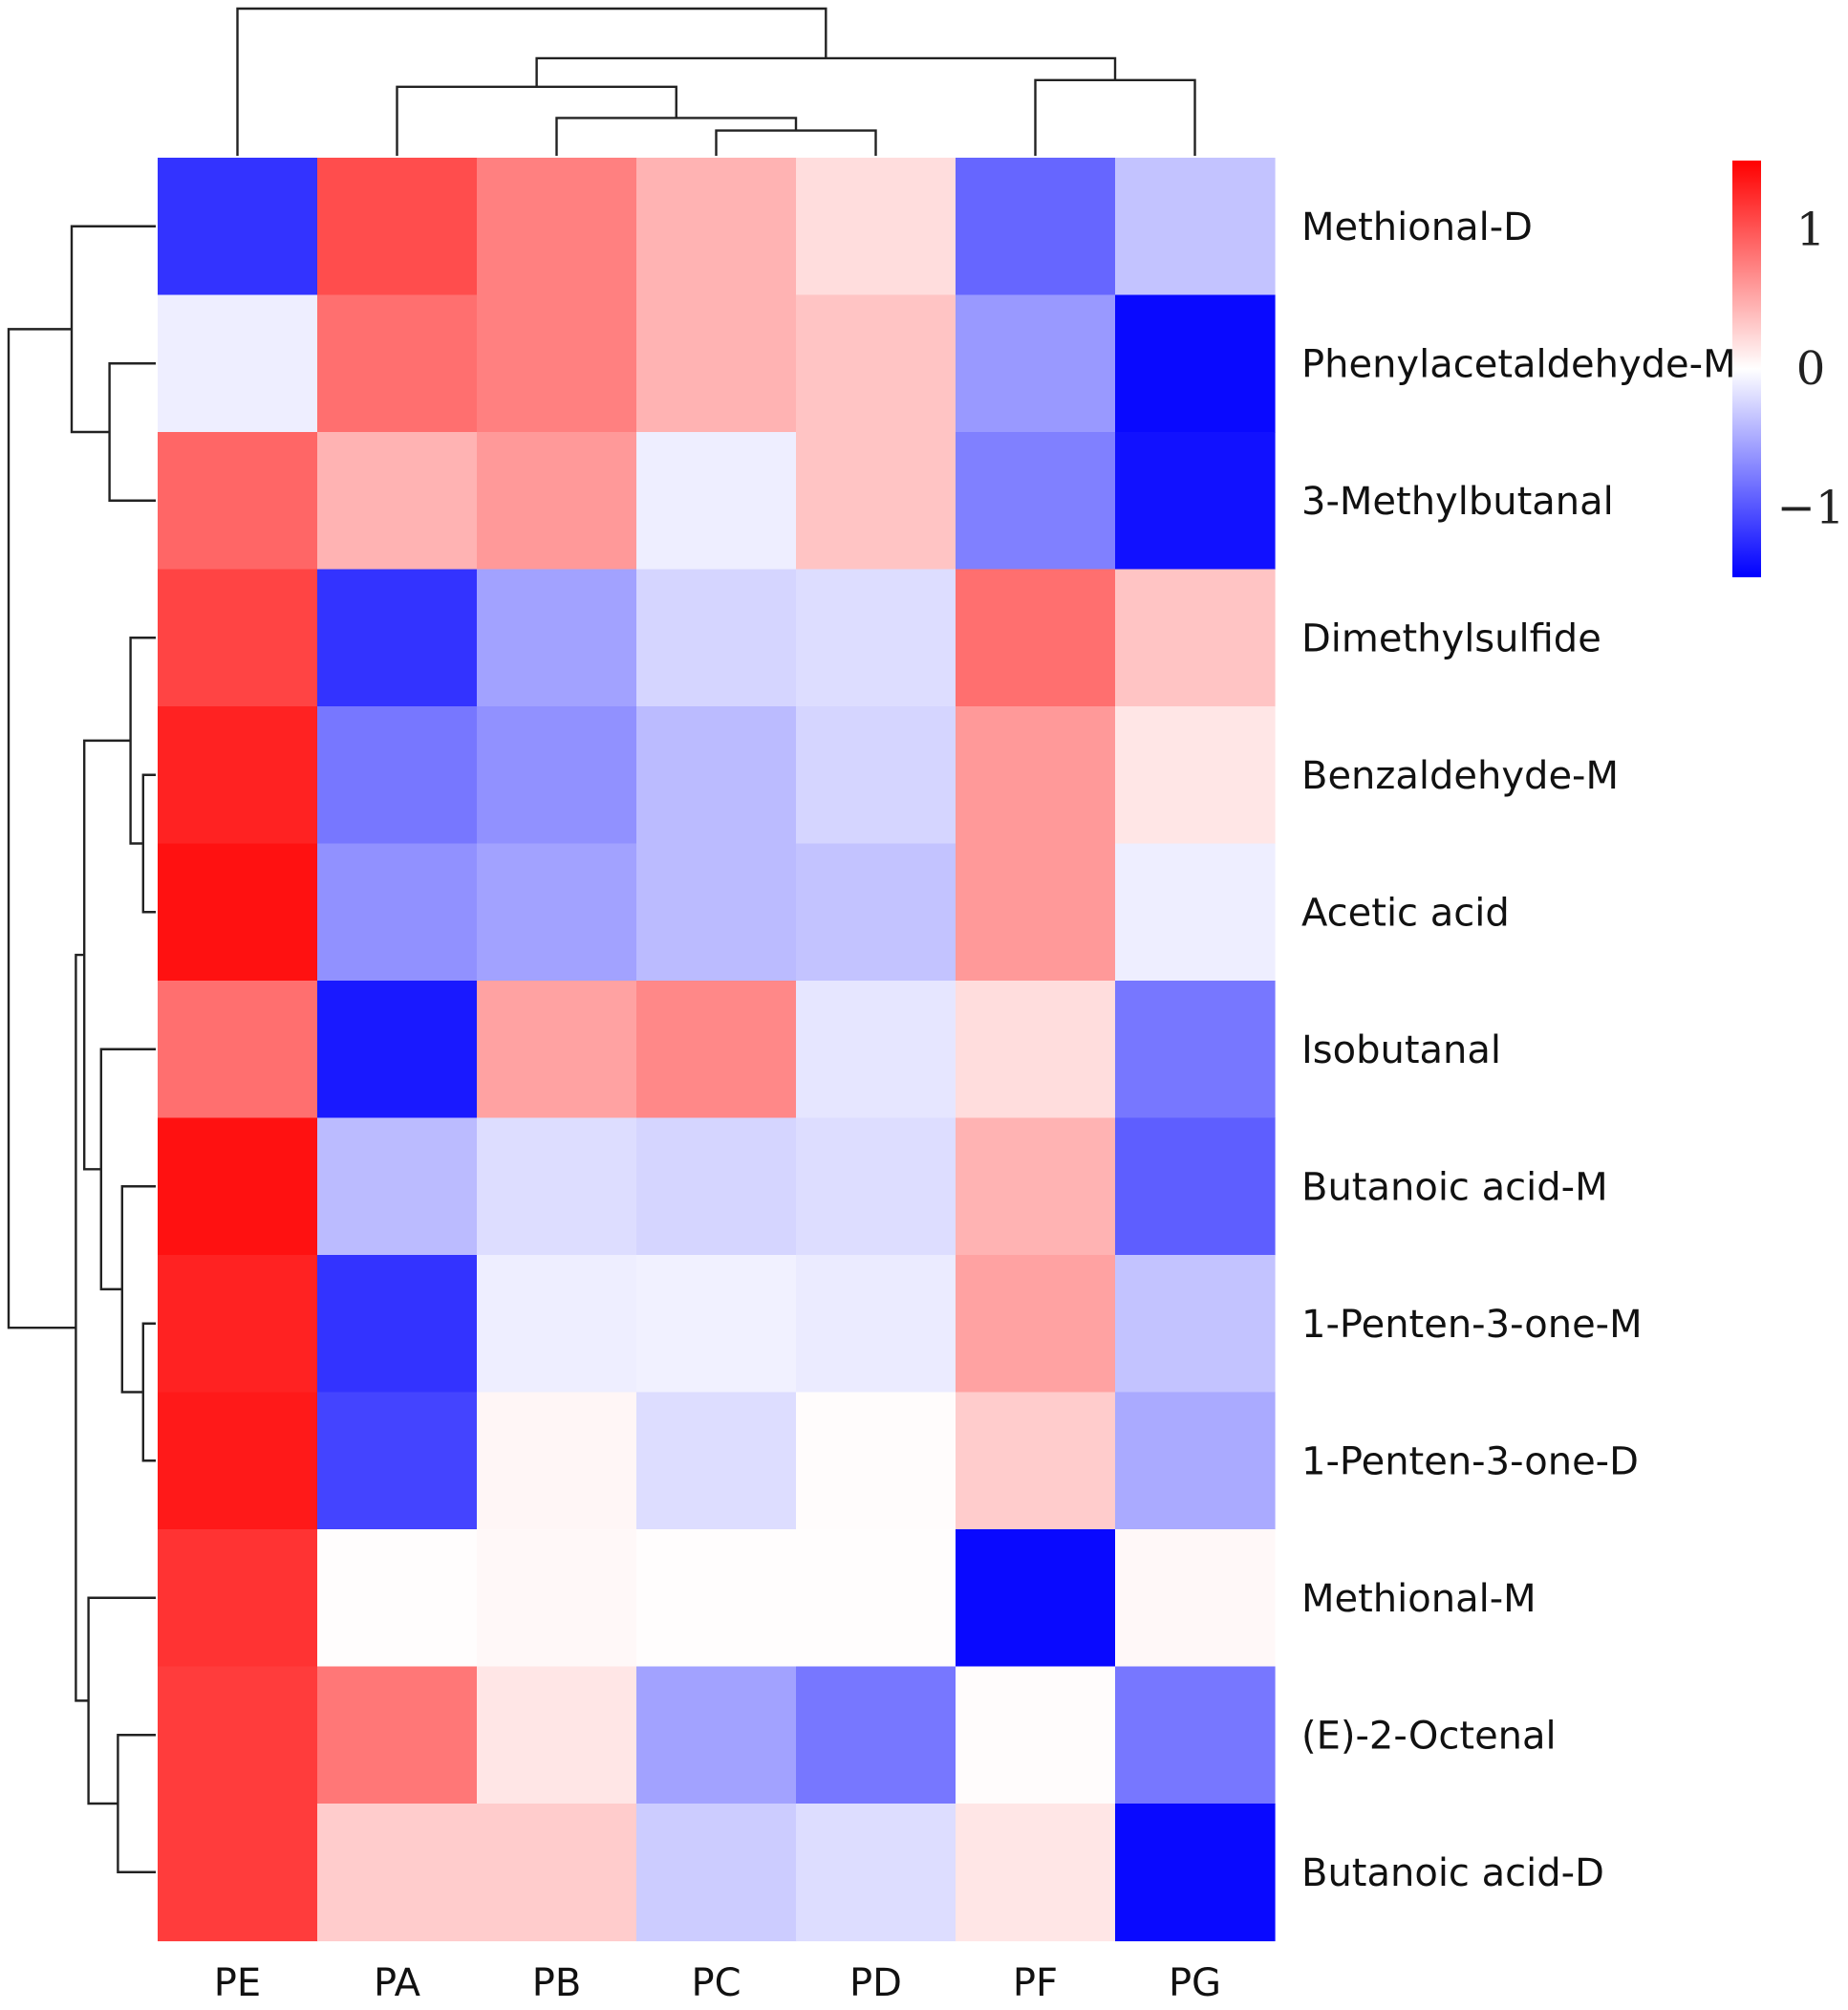  Describe the element at coordinates (1472, 1325) in the screenshot. I see `row-label: 1-Penten-3-one-M` at that location.